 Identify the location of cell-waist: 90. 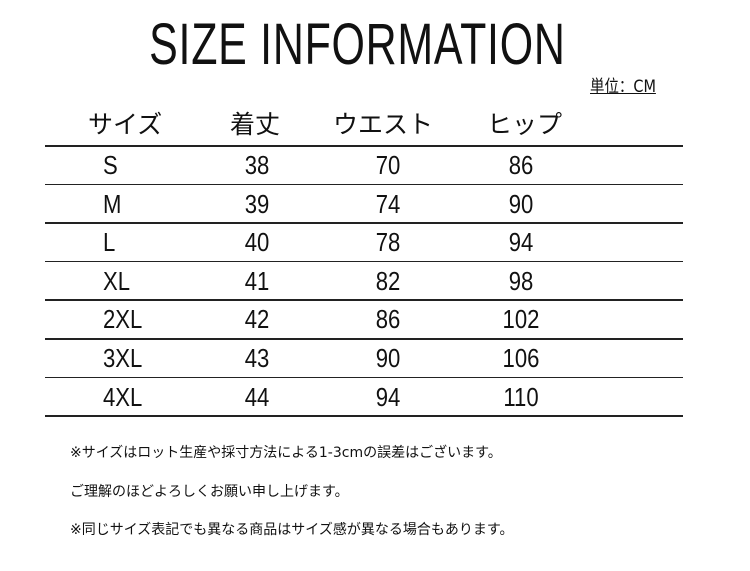
(388, 358).